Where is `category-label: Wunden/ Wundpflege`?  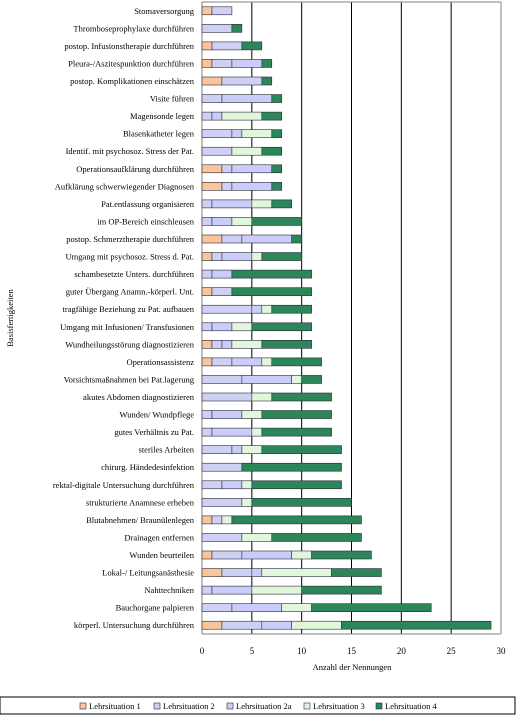
category-label: Wunden/ Wundpflege is located at coordinates (157, 415).